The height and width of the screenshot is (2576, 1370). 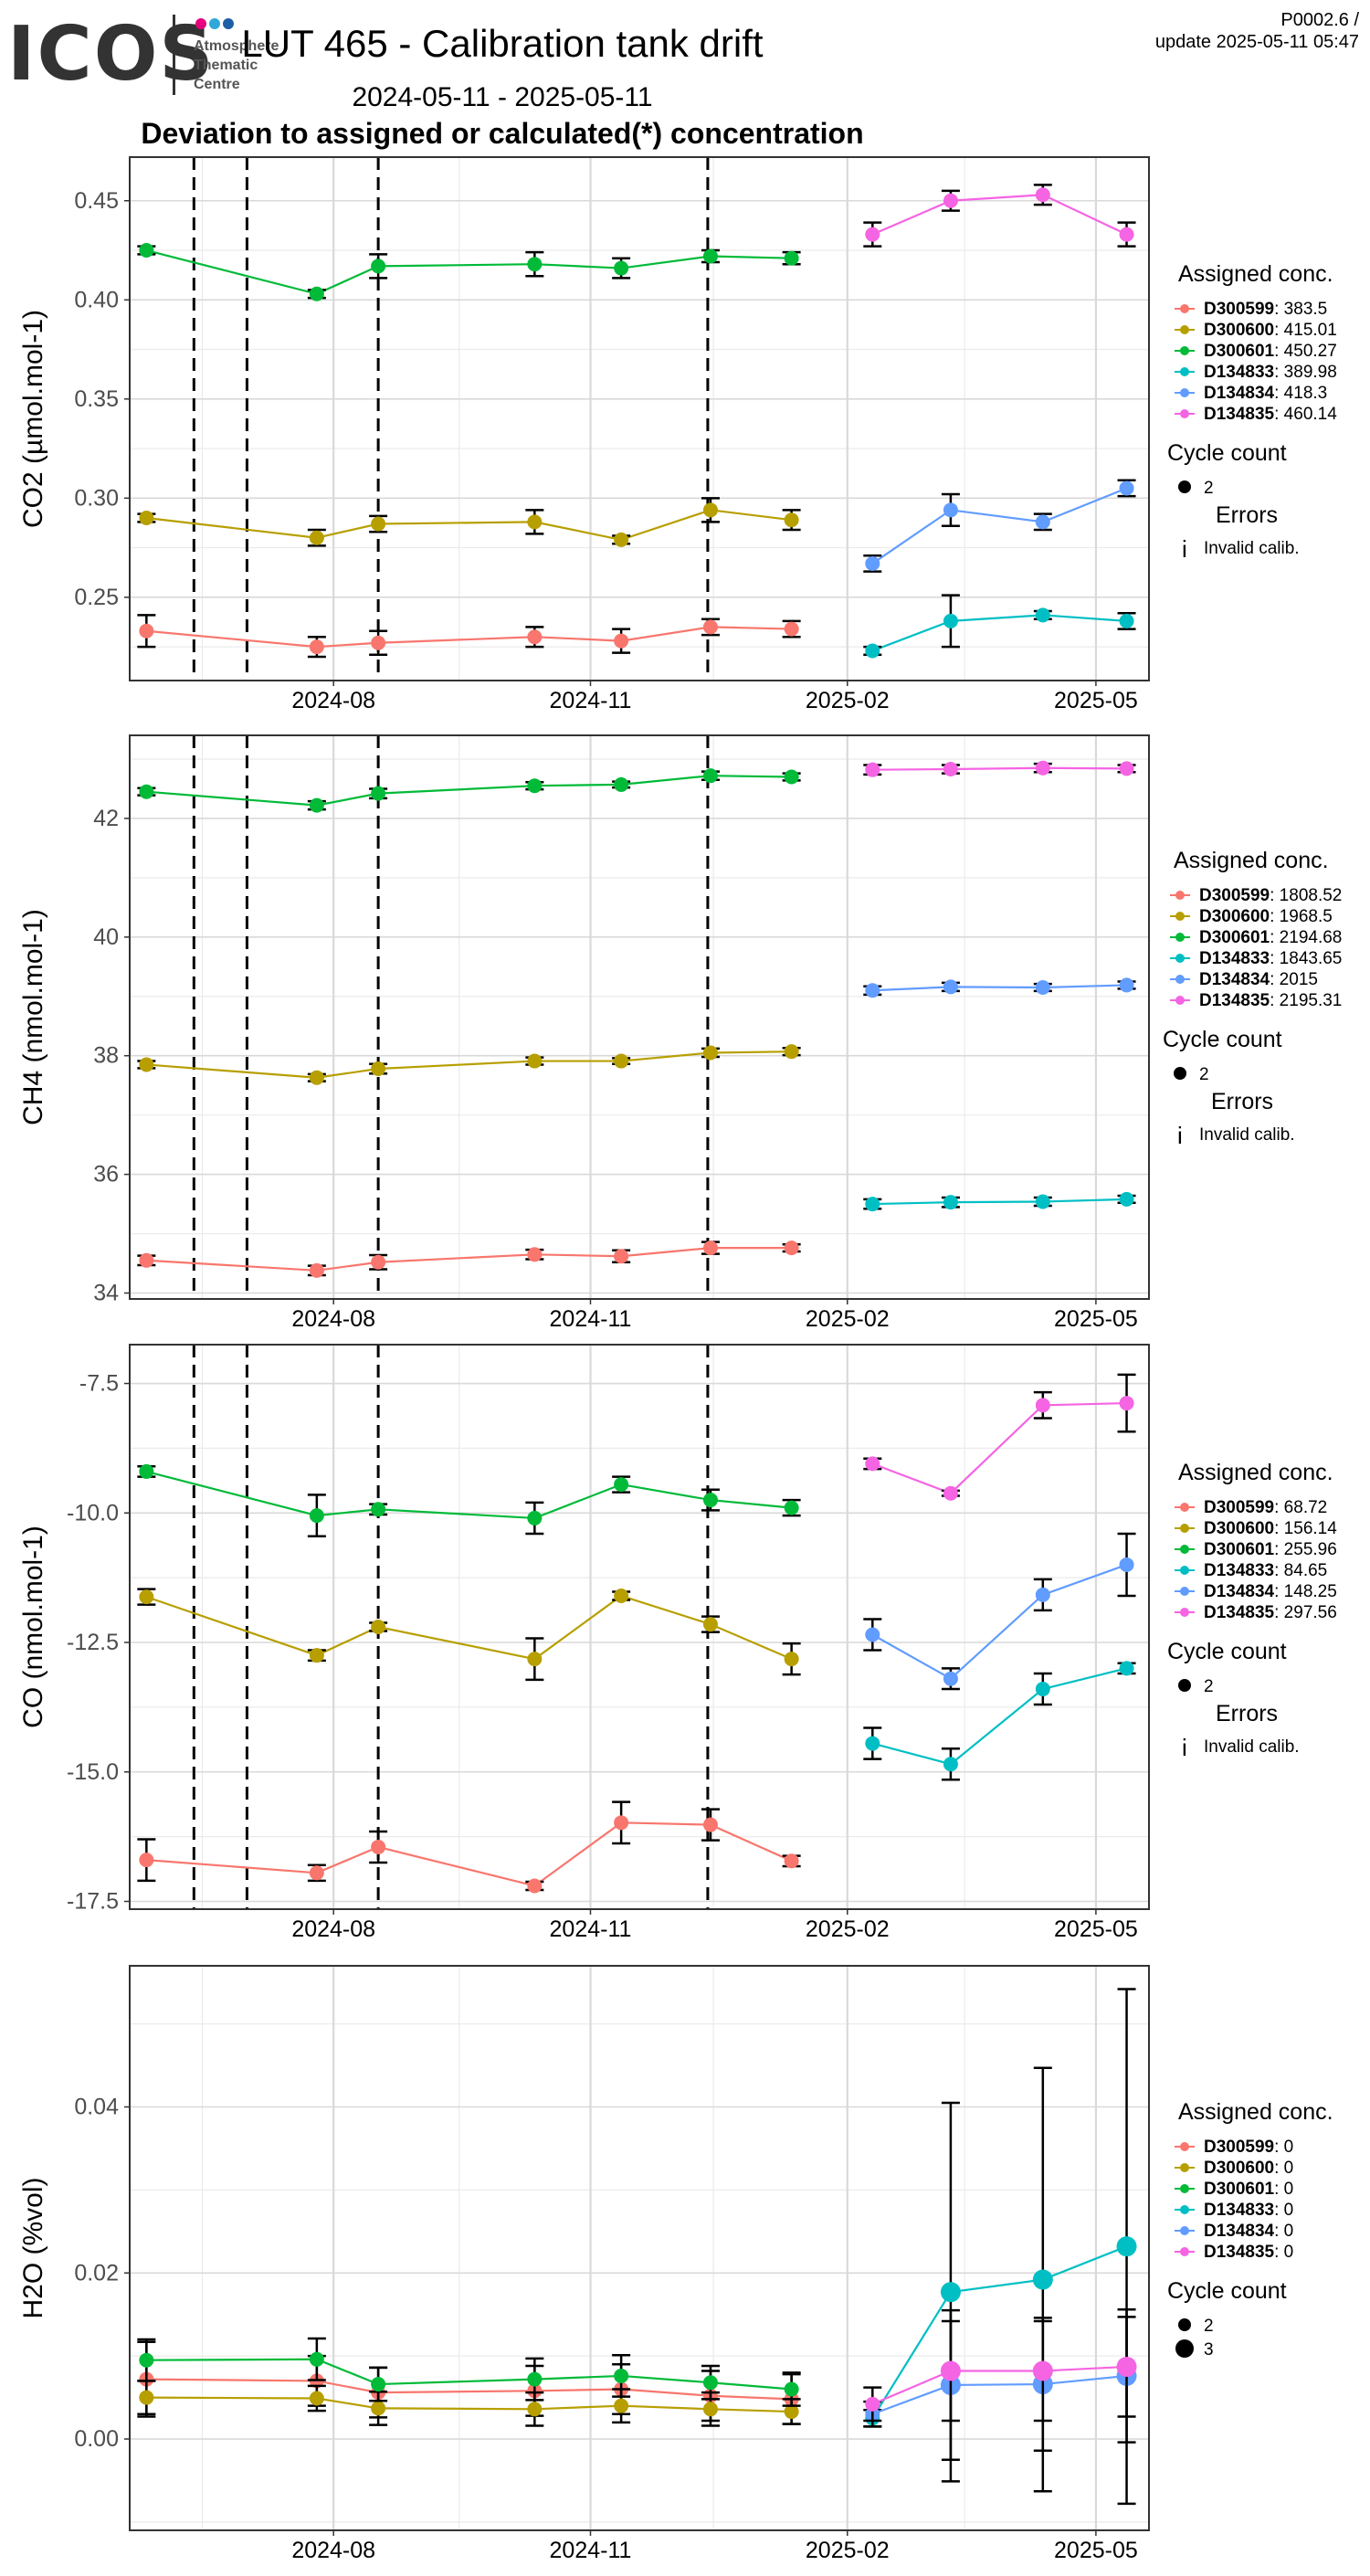 I want to click on update-timestamp: update 2025-05-11 05:47, so click(x=1256, y=42).